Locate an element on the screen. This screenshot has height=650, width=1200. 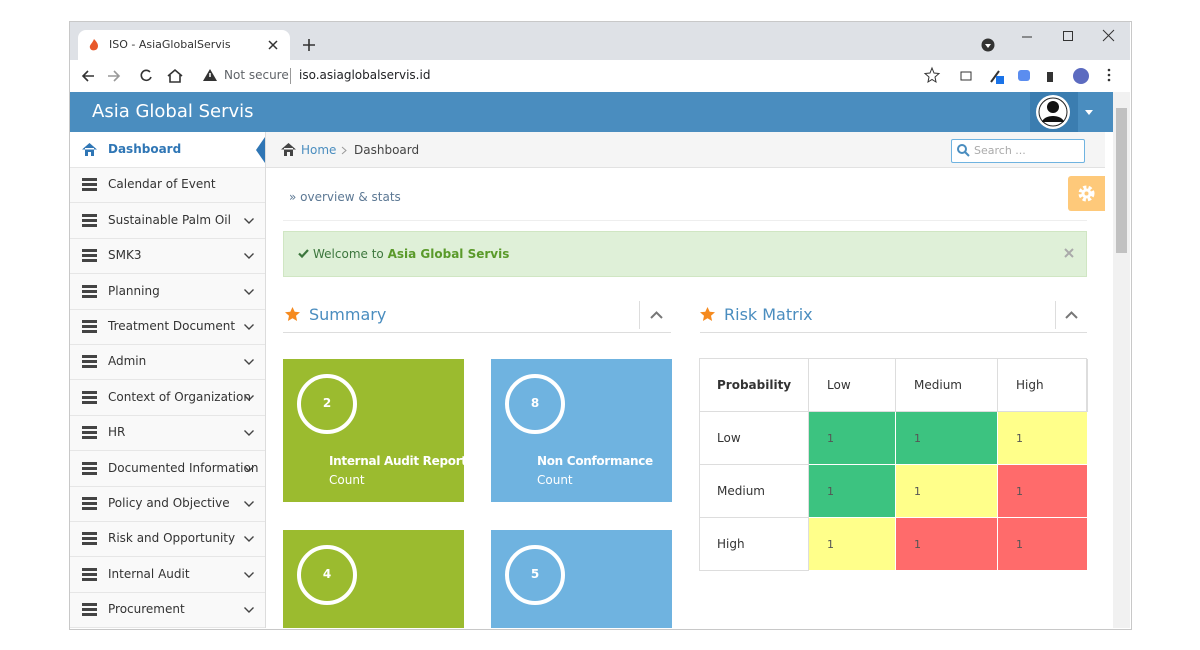
sidebar-item: Planning is located at coordinates (167, 292).